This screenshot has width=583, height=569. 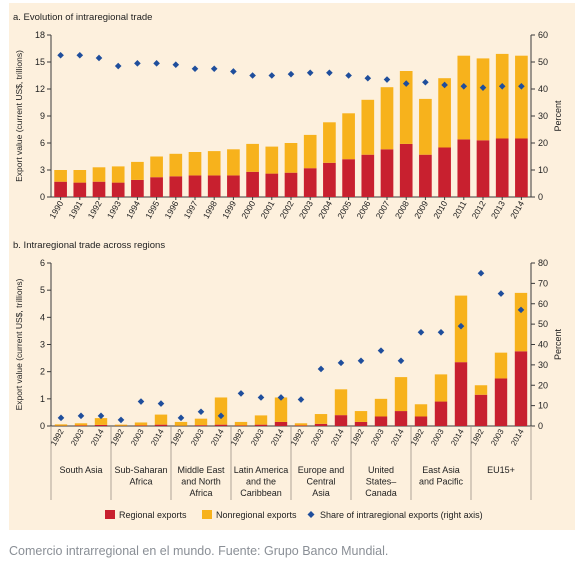 I want to click on chart-a-x-tick-label: 2004, so click(x=325, y=210).